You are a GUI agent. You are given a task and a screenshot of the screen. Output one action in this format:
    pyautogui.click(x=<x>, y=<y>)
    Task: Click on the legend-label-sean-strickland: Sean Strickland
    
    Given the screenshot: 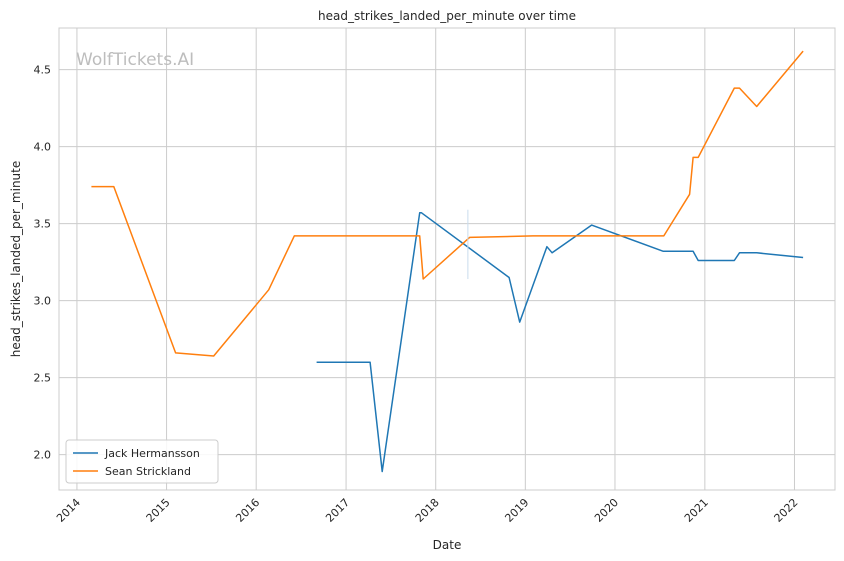 What is the action you would take?
    pyautogui.click(x=148, y=471)
    